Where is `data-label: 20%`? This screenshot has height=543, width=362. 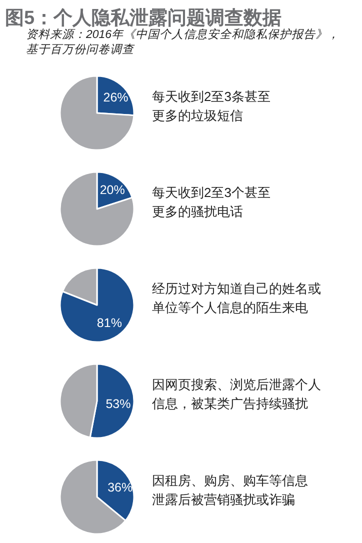 data-label: 20% is located at coordinates (112, 190).